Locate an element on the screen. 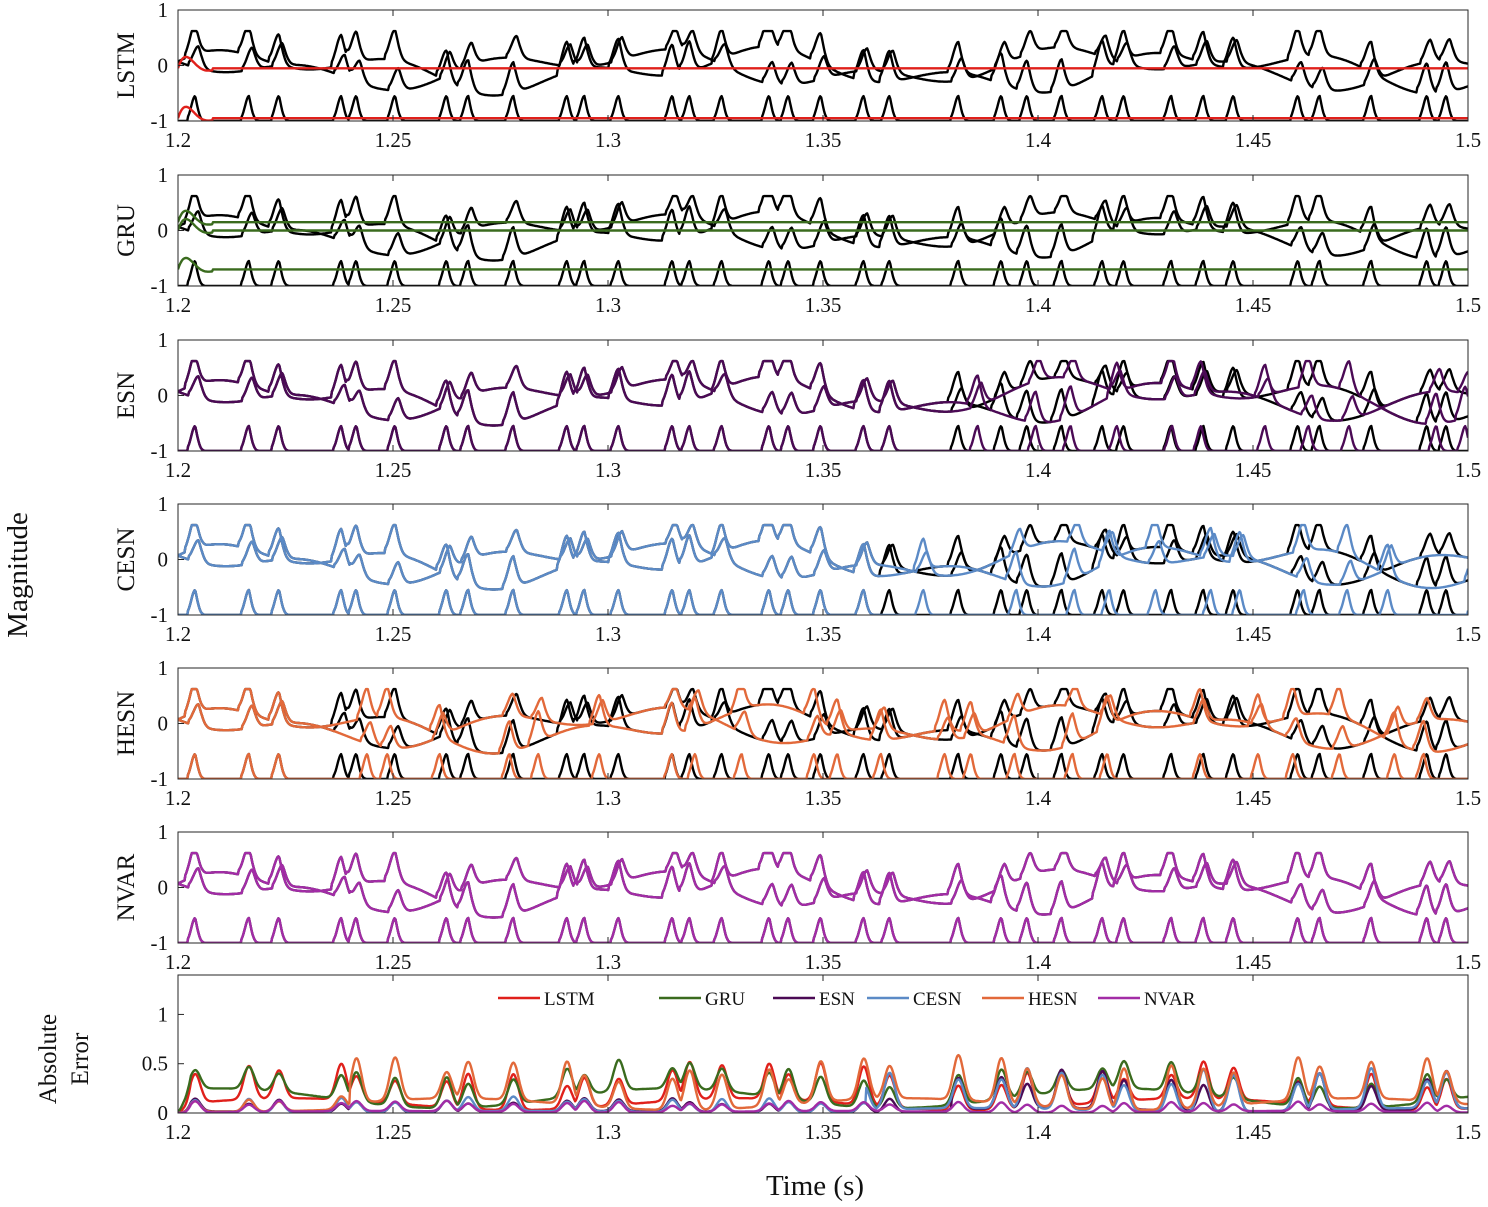  error-line-esn is located at coordinates (823, 1090).